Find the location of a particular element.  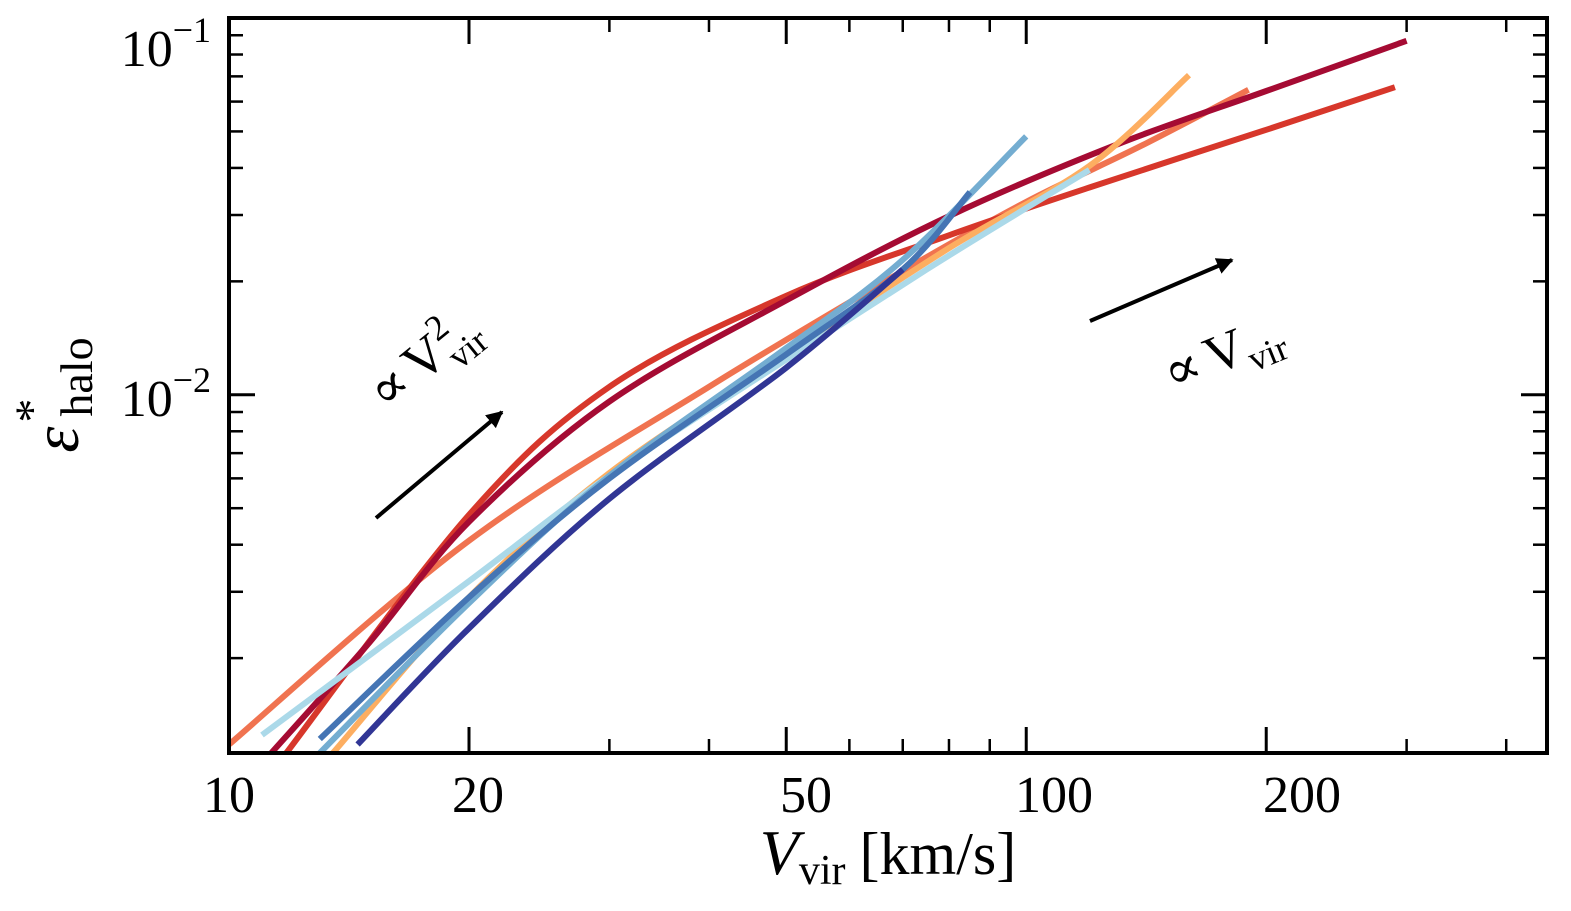

x-tick-label: 50 is located at coordinates (806, 795).